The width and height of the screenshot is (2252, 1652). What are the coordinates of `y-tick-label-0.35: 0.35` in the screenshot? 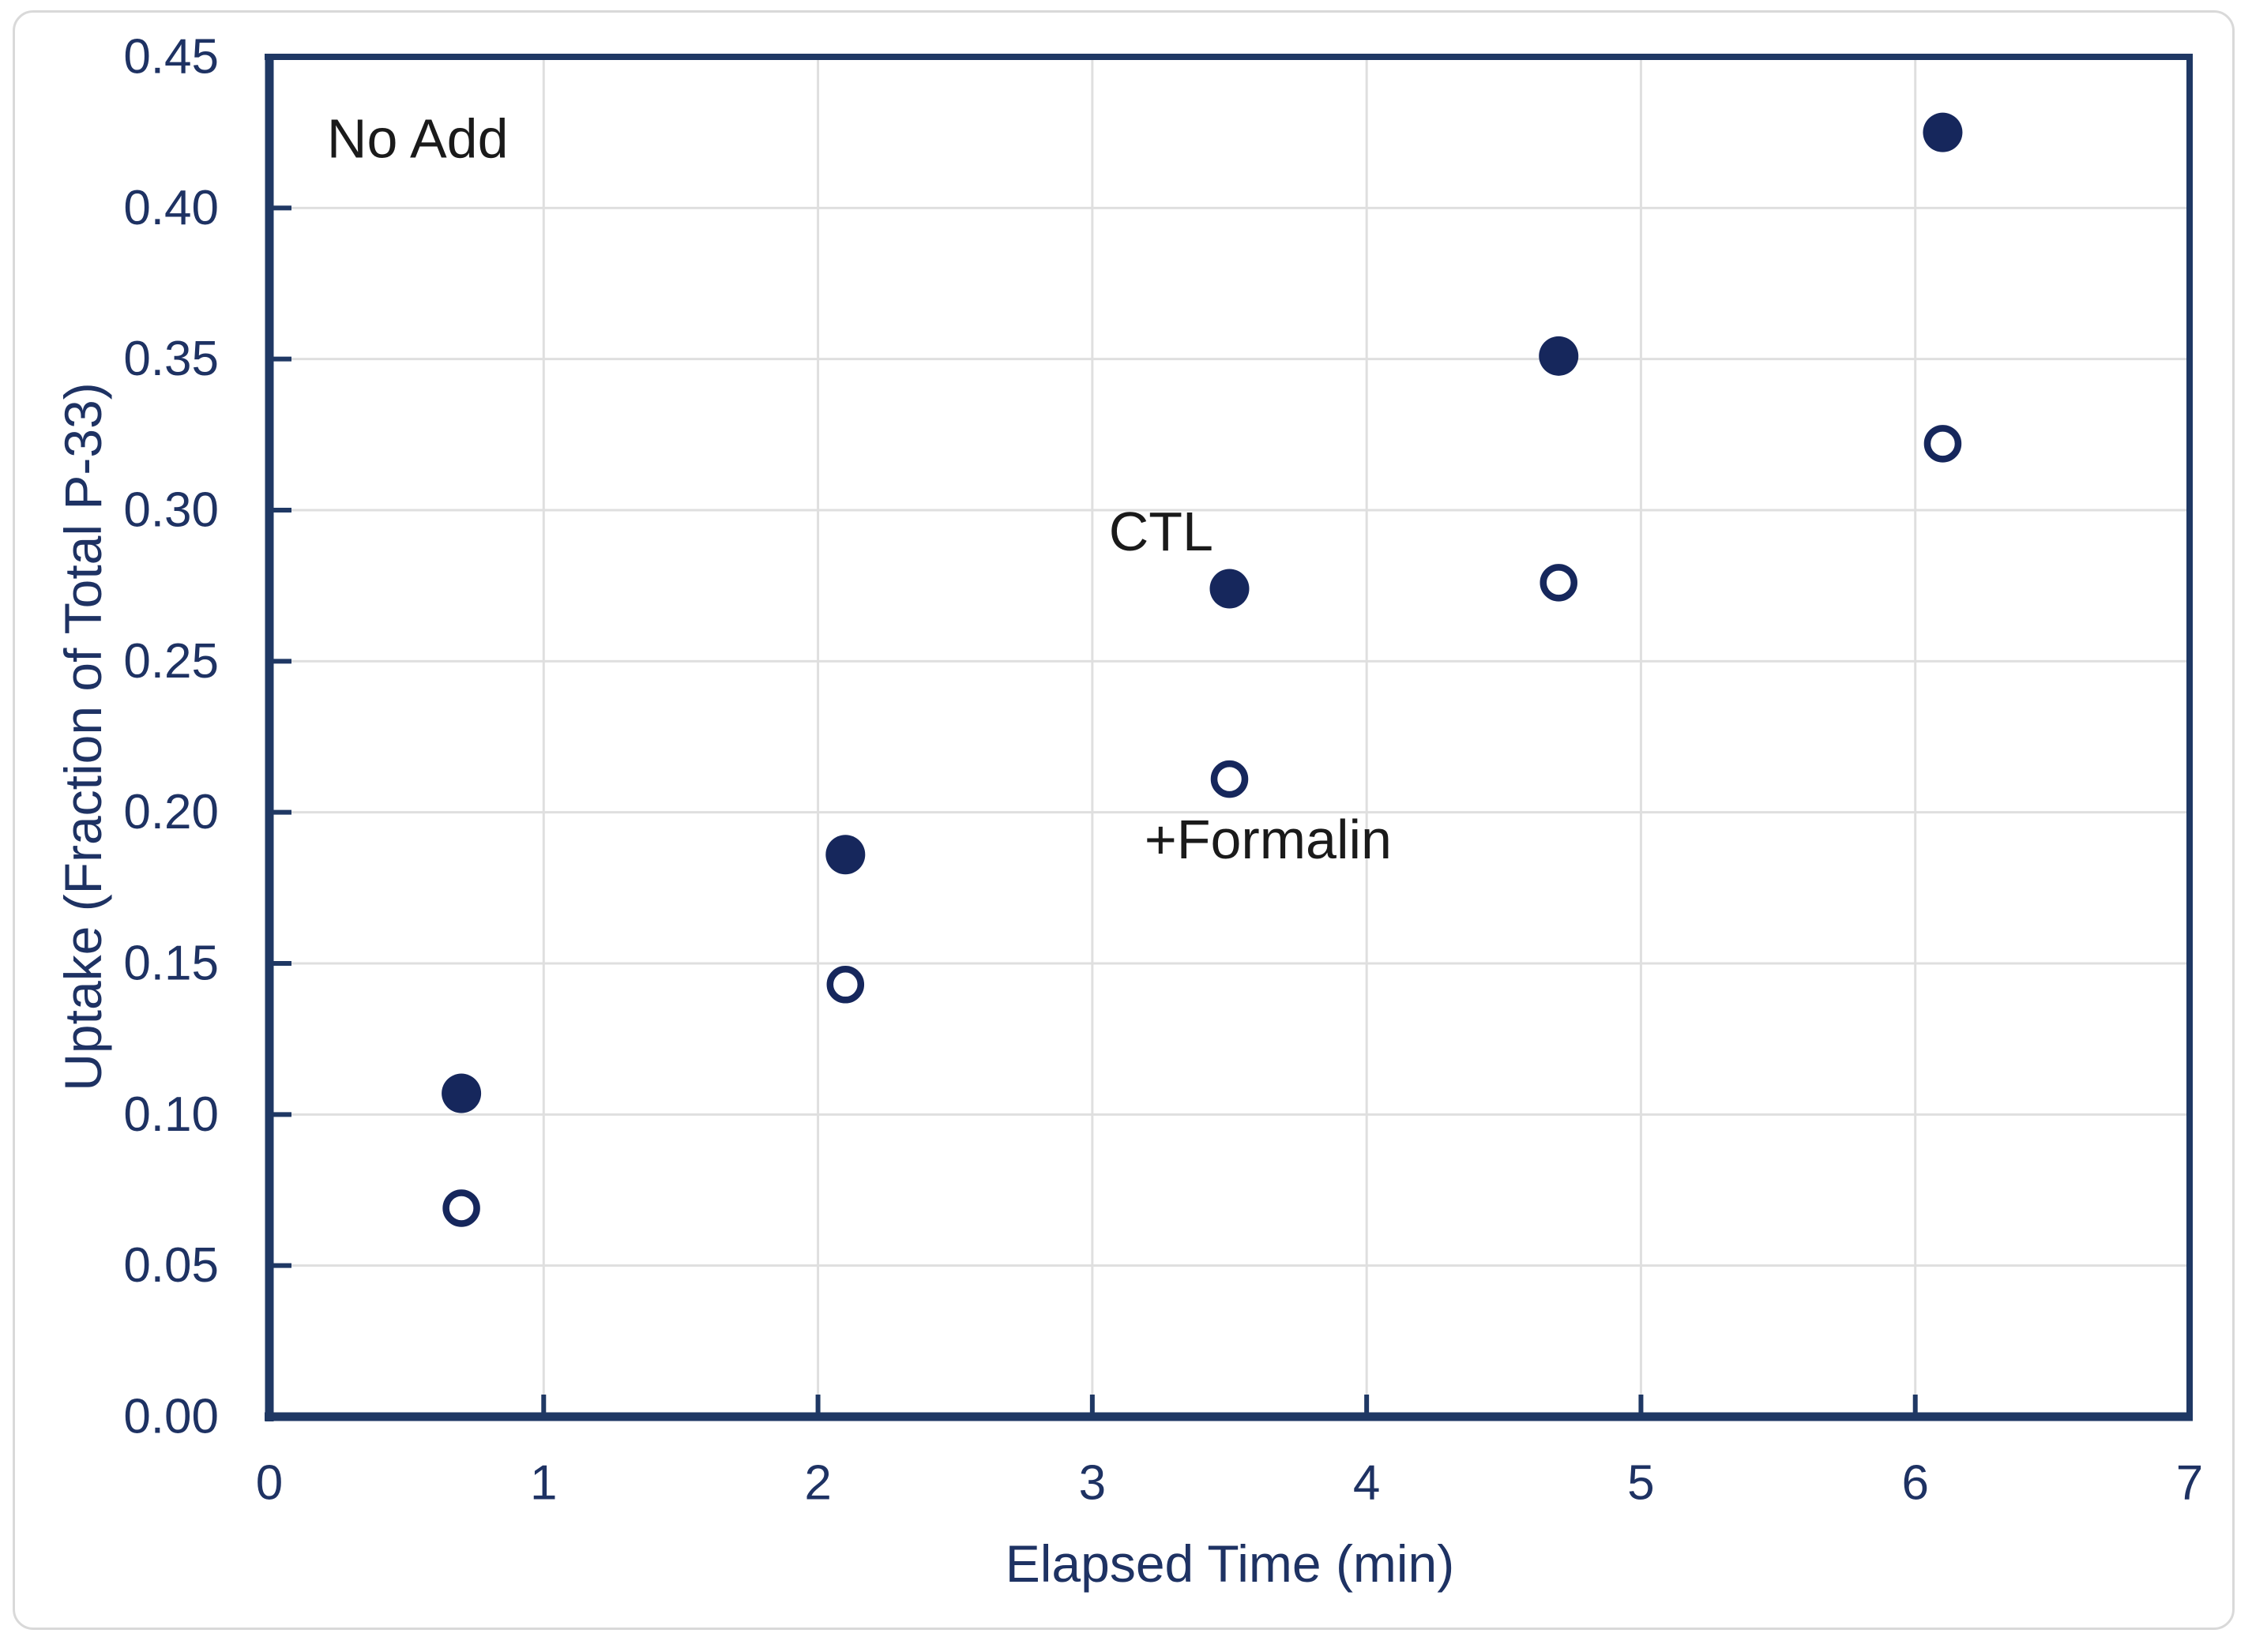 It's located at (171, 359).